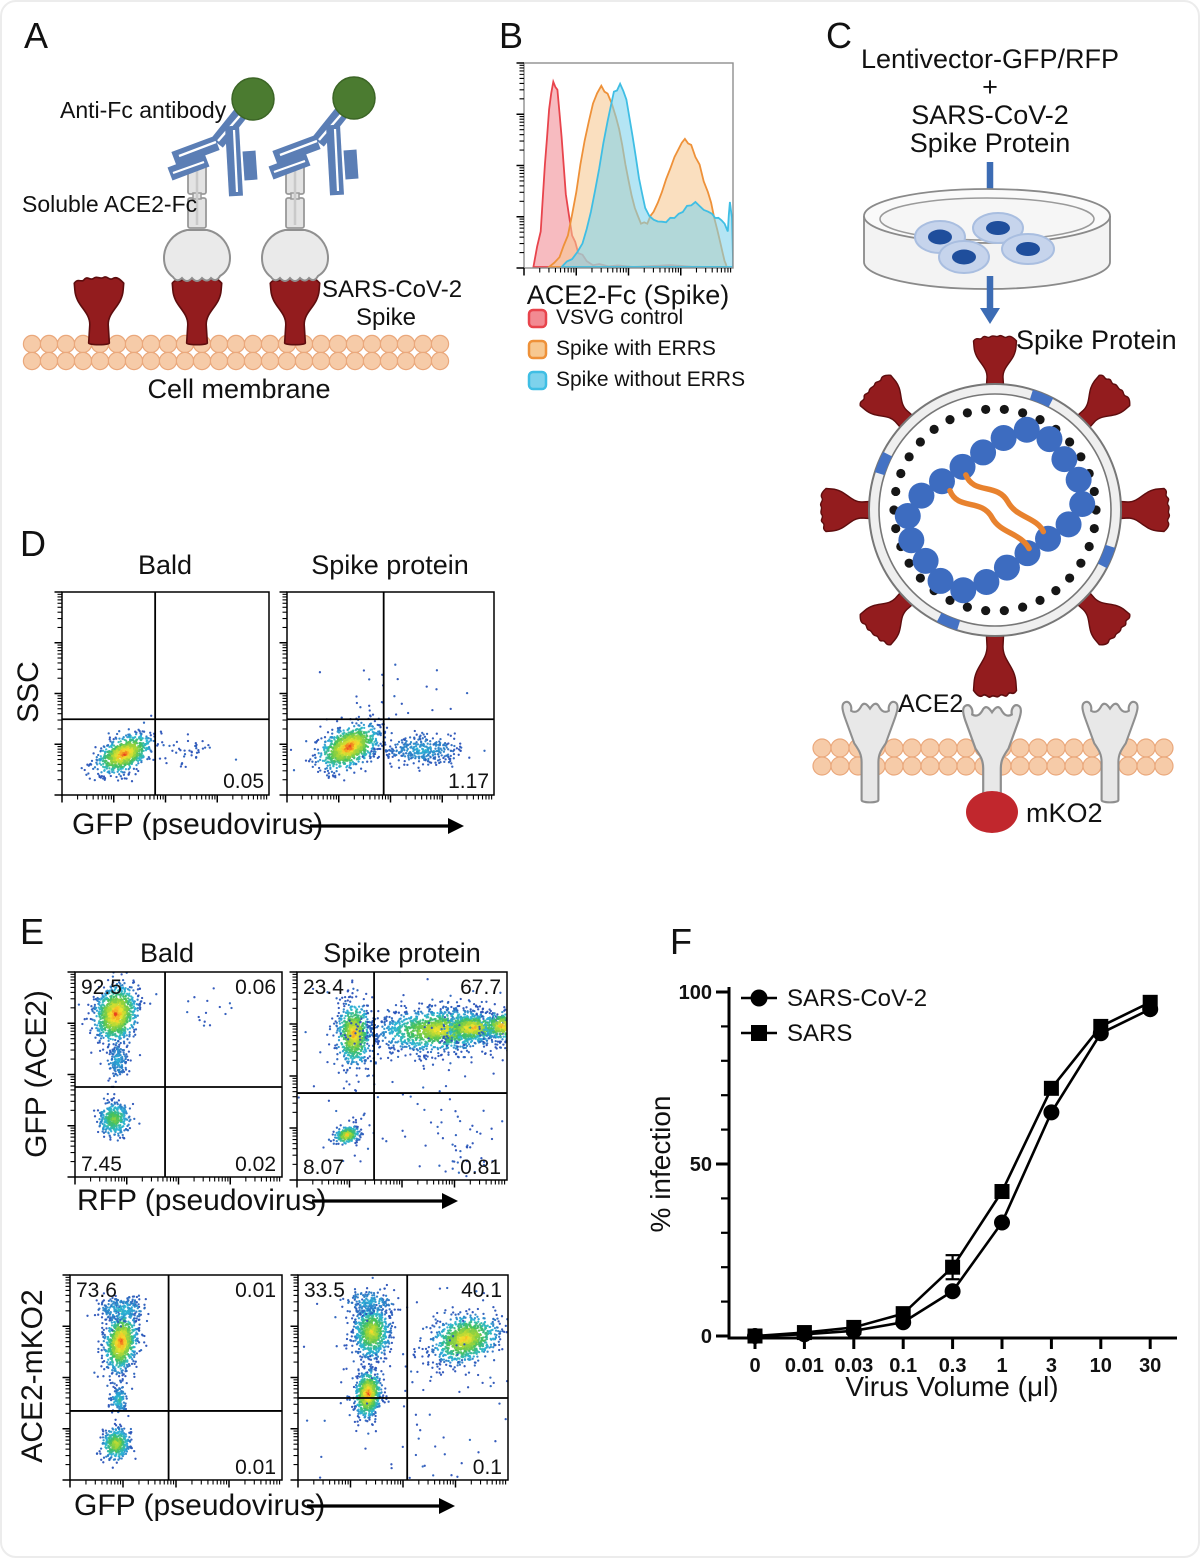 This screenshot has height=1558, width=1200. I want to click on e-bottom-xlabel: GFP (pseudovirus), so click(199, 1505).